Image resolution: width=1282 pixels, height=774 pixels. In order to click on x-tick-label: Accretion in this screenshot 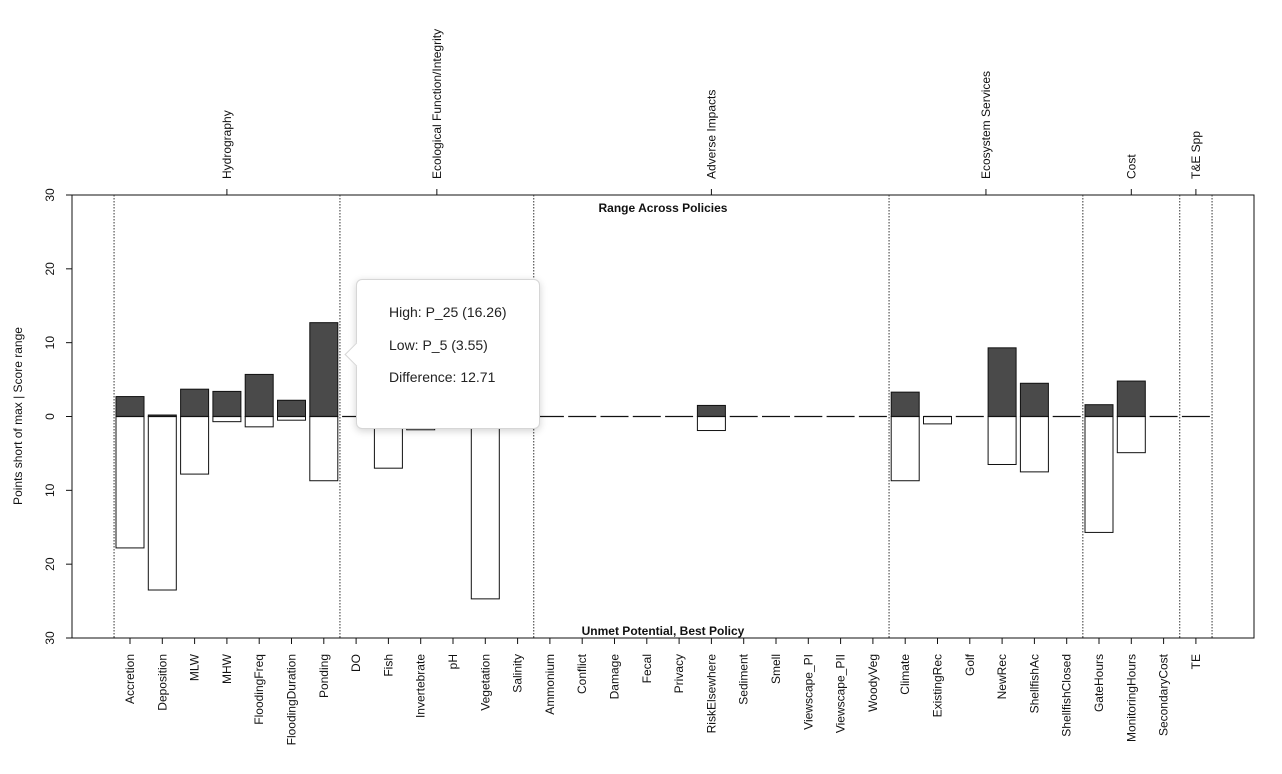, I will do `click(130, 679)`.